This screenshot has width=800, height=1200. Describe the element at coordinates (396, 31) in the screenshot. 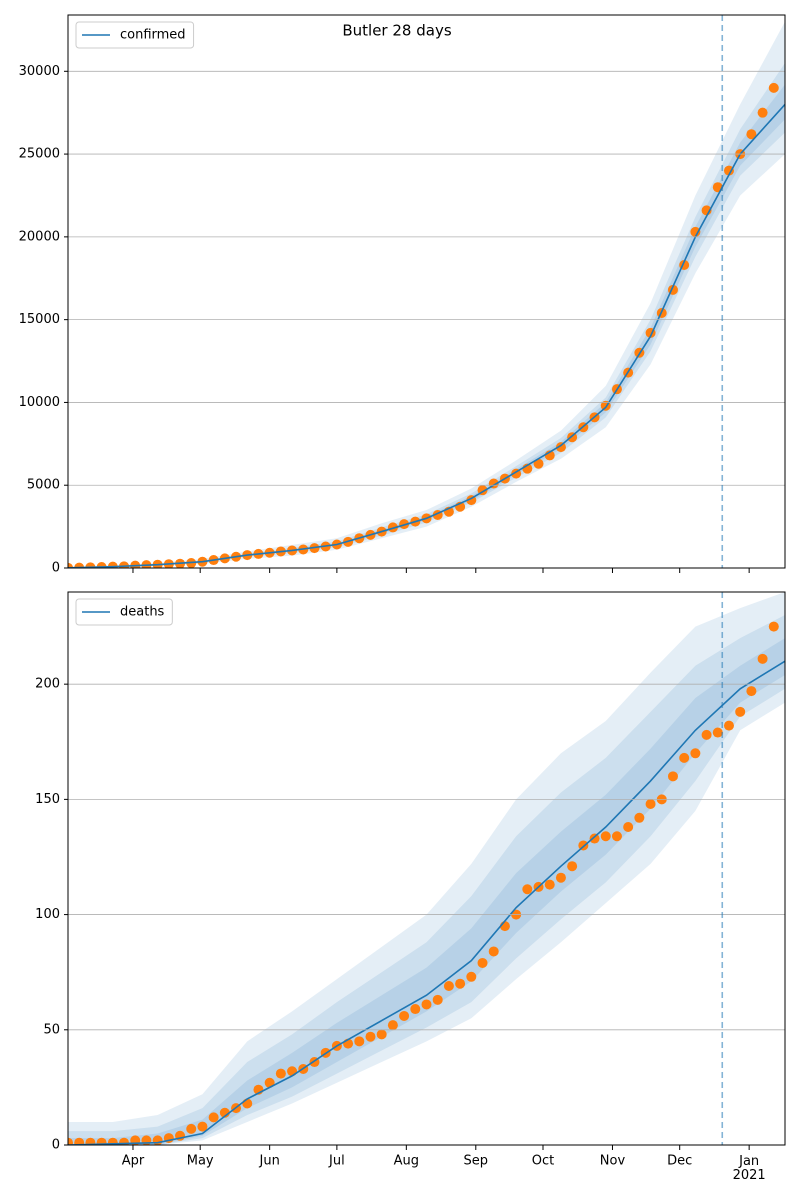

I see `chart-title: Butler 28 days` at that location.